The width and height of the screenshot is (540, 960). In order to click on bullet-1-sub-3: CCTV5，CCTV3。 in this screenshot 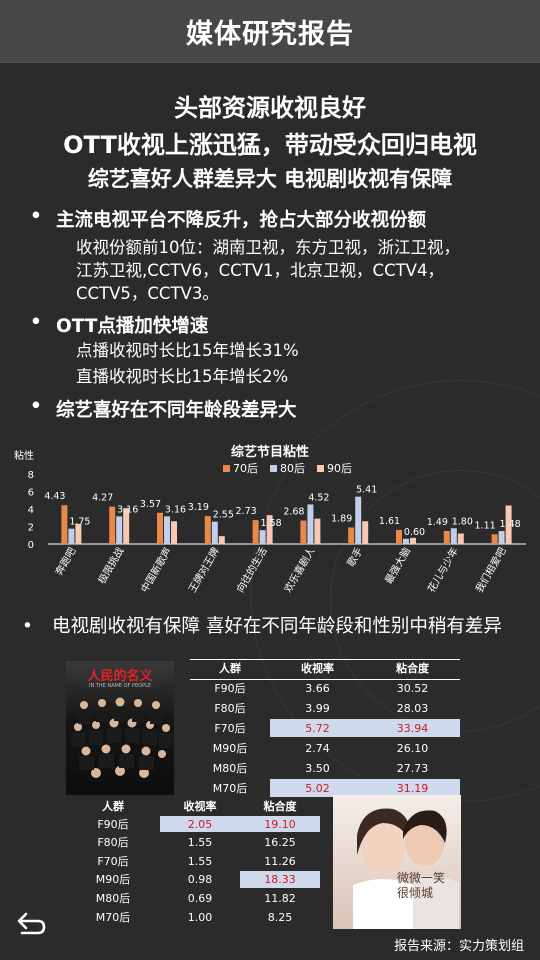, I will do `click(147, 293)`.